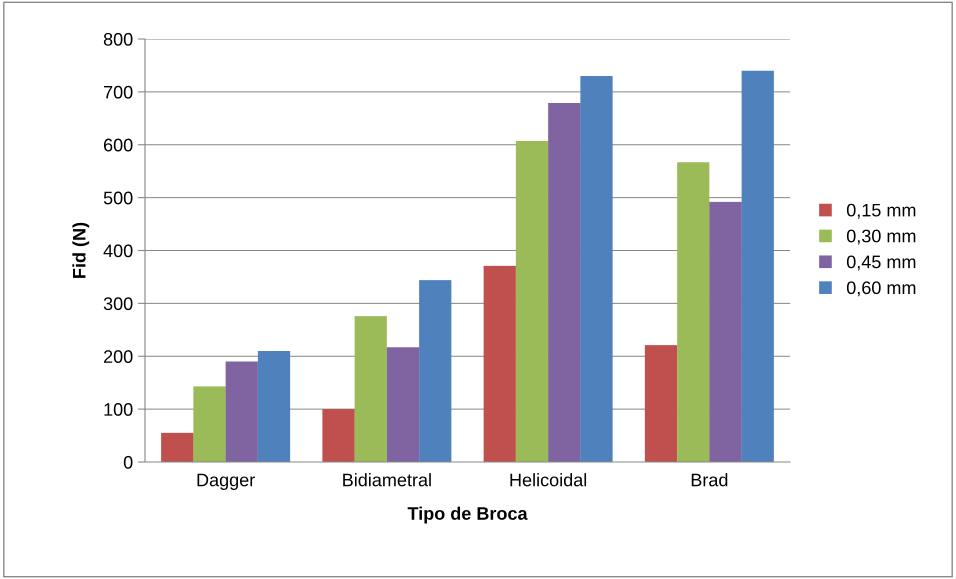 The width and height of the screenshot is (956, 579). What do you see at coordinates (881, 211) in the screenshot?
I see `legend-label: 0,15 mm` at bounding box center [881, 211].